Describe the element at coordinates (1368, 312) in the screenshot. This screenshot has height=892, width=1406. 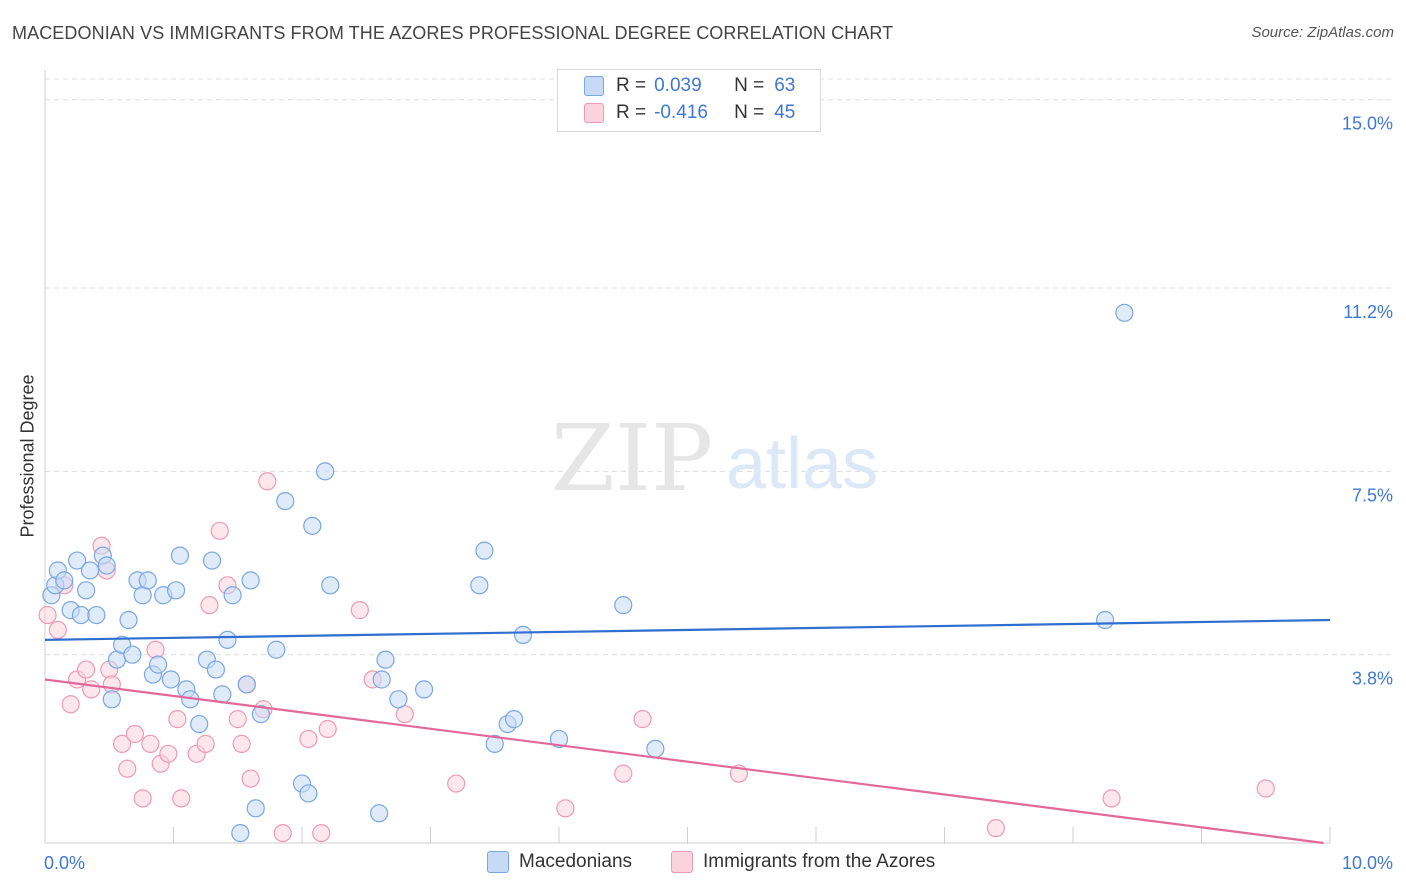
I see `y-tick-label: 11.2%` at that location.